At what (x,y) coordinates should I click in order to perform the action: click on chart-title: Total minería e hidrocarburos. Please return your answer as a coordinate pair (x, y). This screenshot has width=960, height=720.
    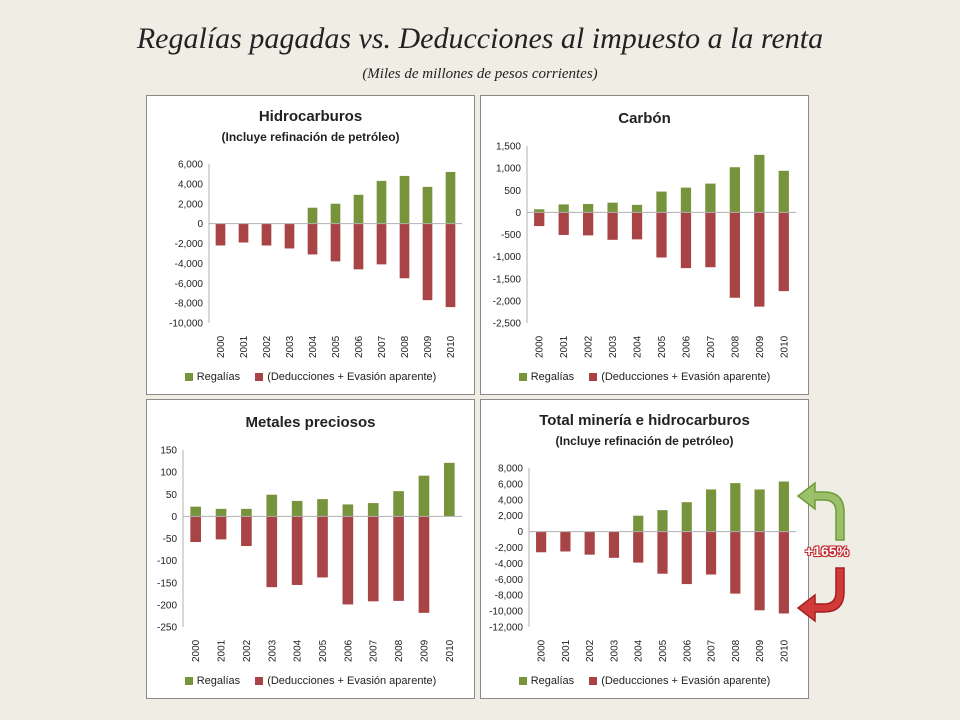
    Looking at the image, I should click on (644, 420).